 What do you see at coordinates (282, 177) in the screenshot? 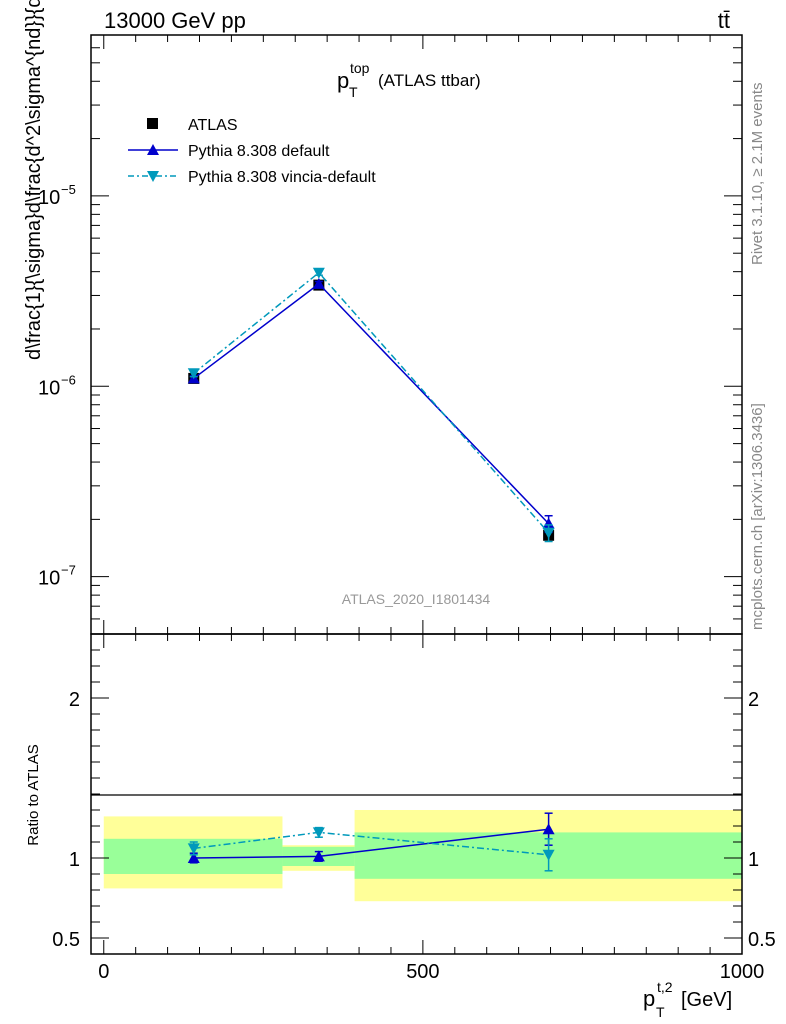
I see `legend-vincia-label: Pythia 8.308 vincia-default` at bounding box center [282, 177].